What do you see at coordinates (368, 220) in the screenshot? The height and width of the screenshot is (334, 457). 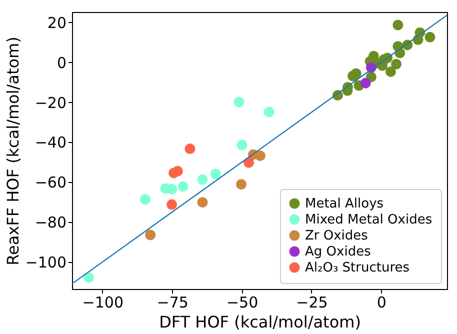 I see `legend-label: Mixed Metal Oxides` at bounding box center [368, 220].